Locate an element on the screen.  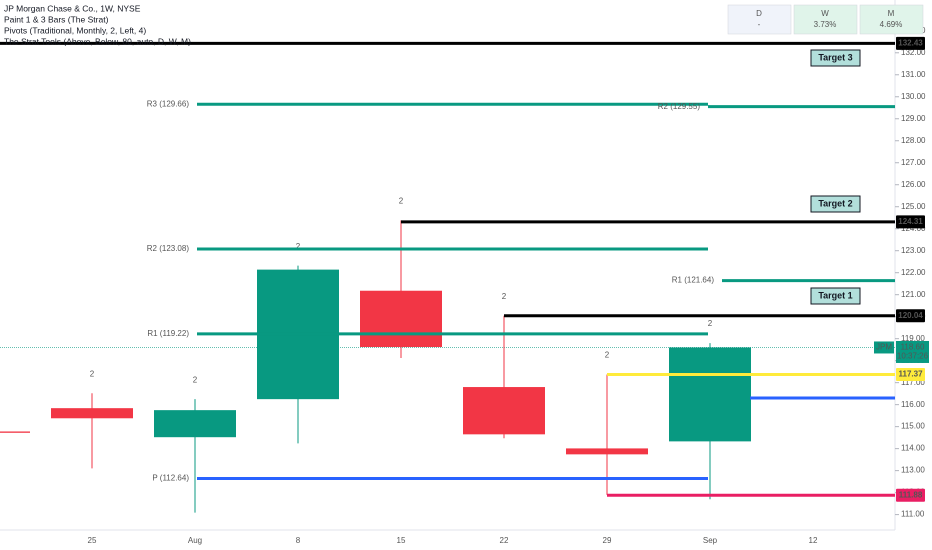
panel-name: M is located at coordinates (891, 13).